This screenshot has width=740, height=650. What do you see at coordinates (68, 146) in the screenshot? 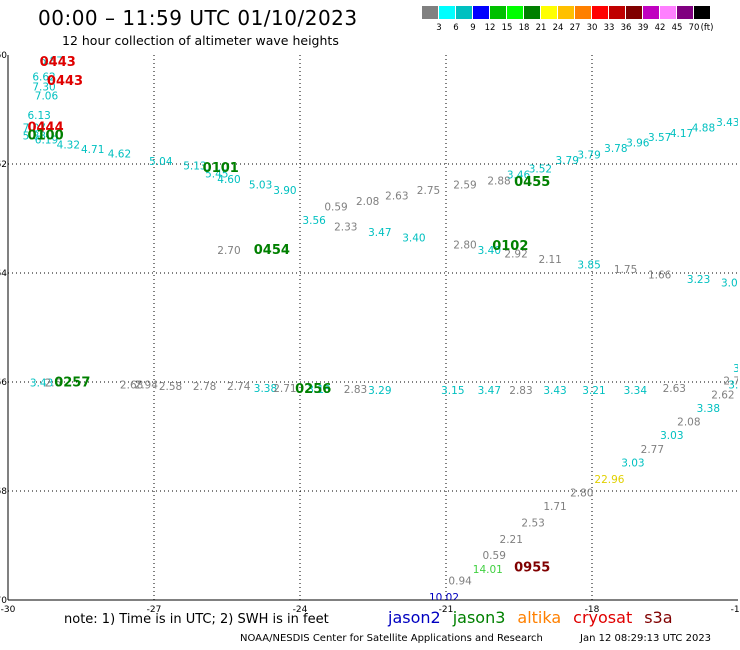
I see `wave-height-label: 4.32` at bounding box center [68, 146].